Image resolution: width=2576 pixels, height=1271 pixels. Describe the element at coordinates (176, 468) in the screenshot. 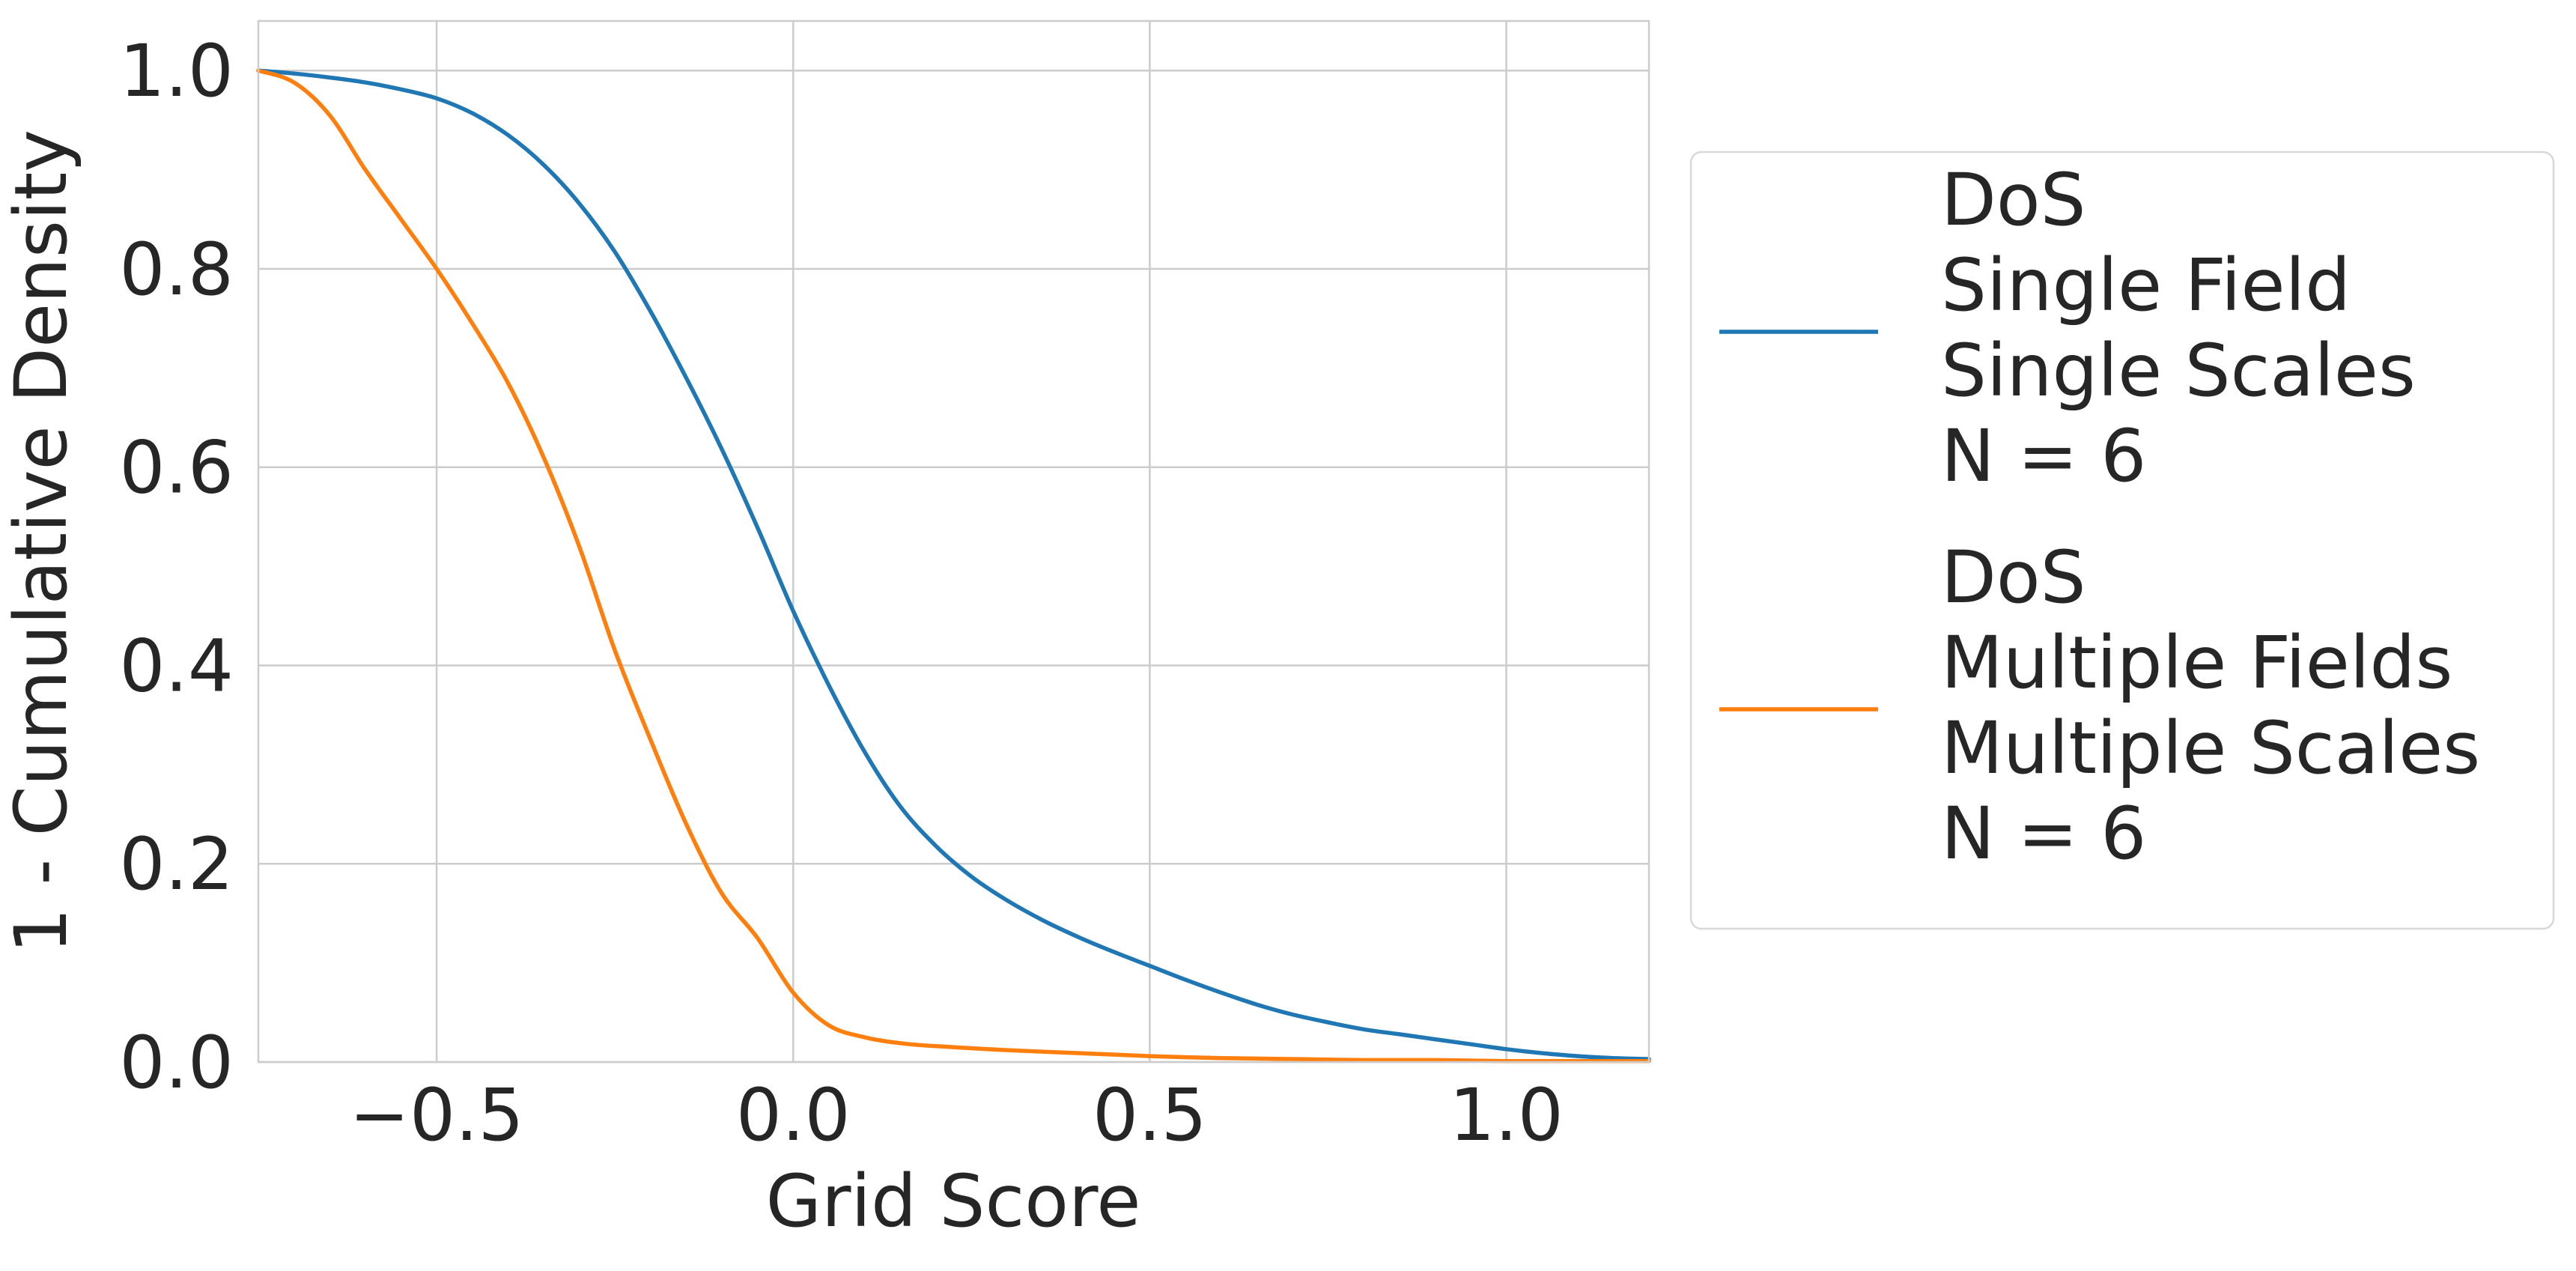

I see `y-tick-label: 0.6` at that location.